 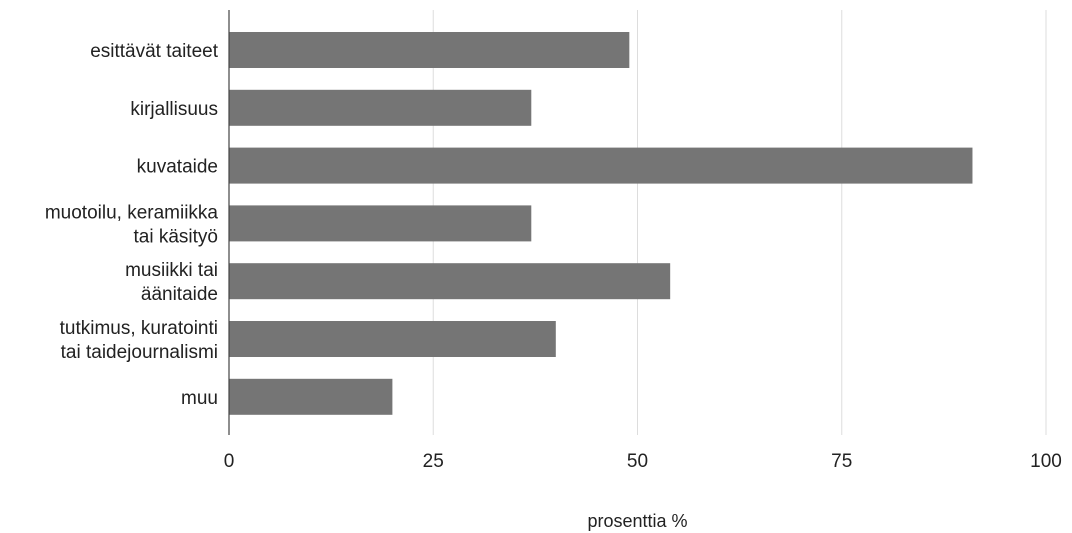 What do you see at coordinates (637, 461) in the screenshot?
I see `x-tick-label: 50` at bounding box center [637, 461].